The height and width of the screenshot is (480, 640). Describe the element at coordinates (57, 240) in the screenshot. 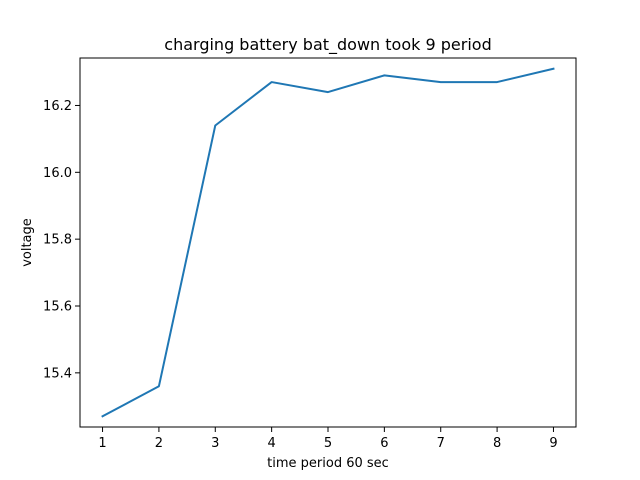

I see `y-tick-label: 15.8` at that location.